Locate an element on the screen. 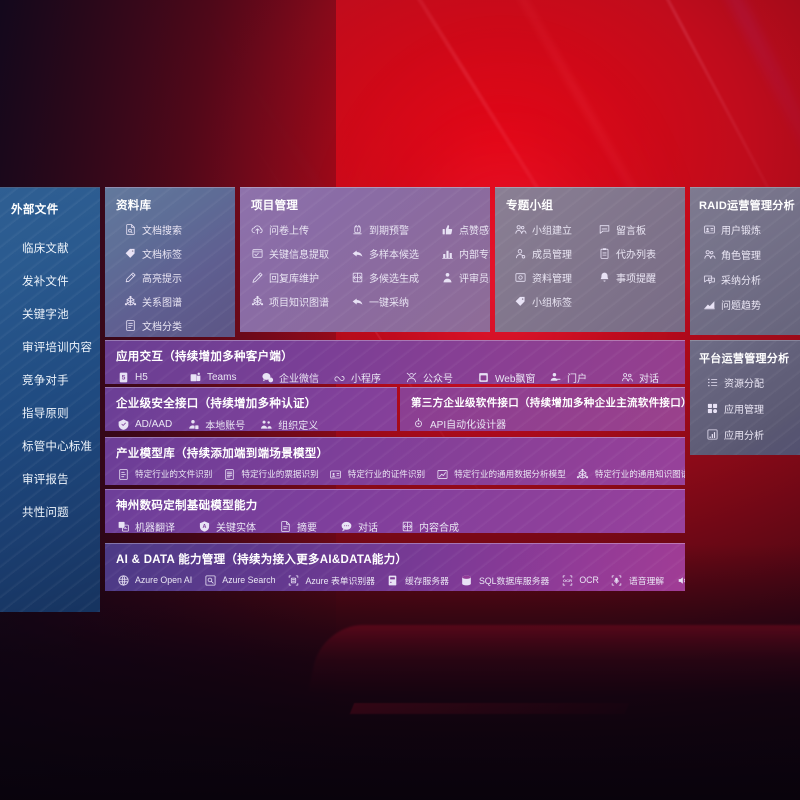 The height and width of the screenshot is (800, 800). interaction-item-wechat-work: 企业微信 is located at coordinates (296, 377).